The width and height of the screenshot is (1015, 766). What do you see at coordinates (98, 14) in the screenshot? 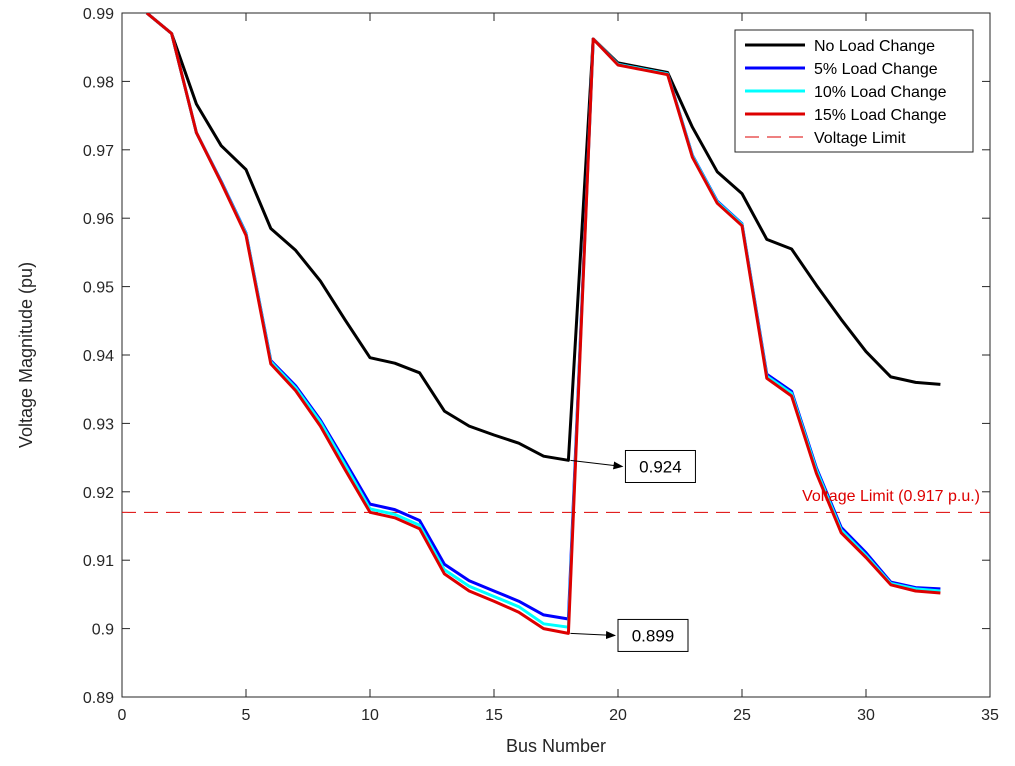
I see `y-tick-label: 0.99` at bounding box center [98, 14].